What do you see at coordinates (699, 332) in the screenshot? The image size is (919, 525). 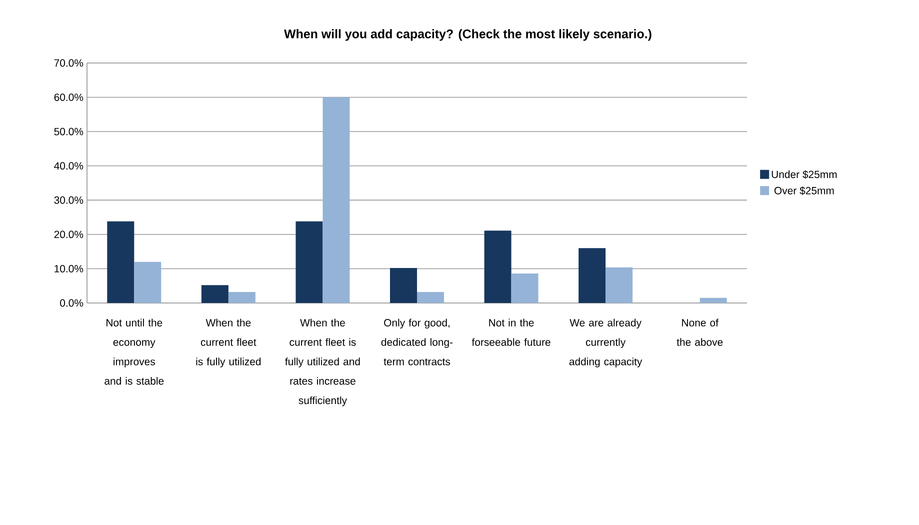 I see `x-tick-label: None of the above` at bounding box center [699, 332].